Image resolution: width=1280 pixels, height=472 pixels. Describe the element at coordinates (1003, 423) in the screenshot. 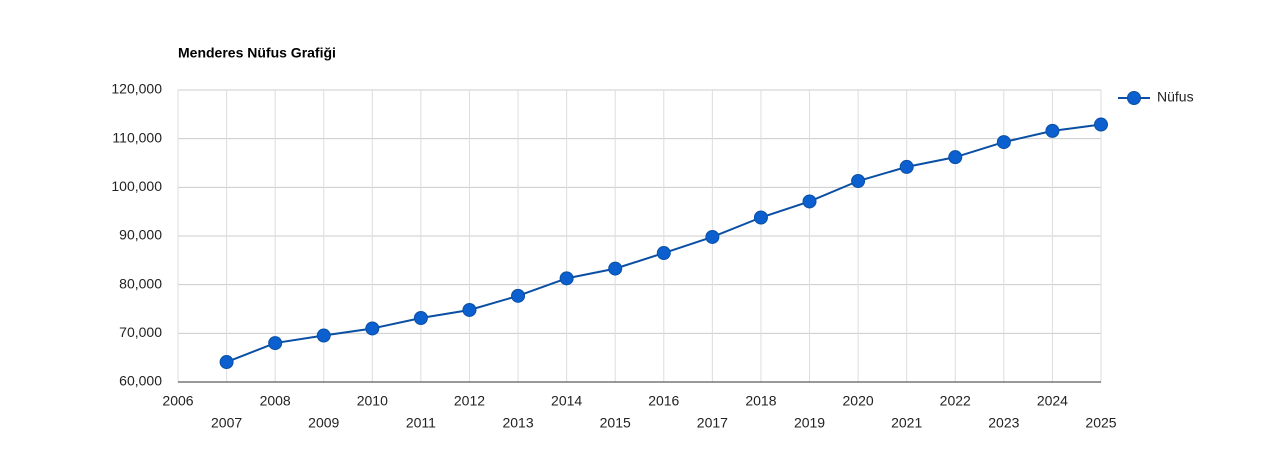

I see `x-tick-label: 2023` at that location.